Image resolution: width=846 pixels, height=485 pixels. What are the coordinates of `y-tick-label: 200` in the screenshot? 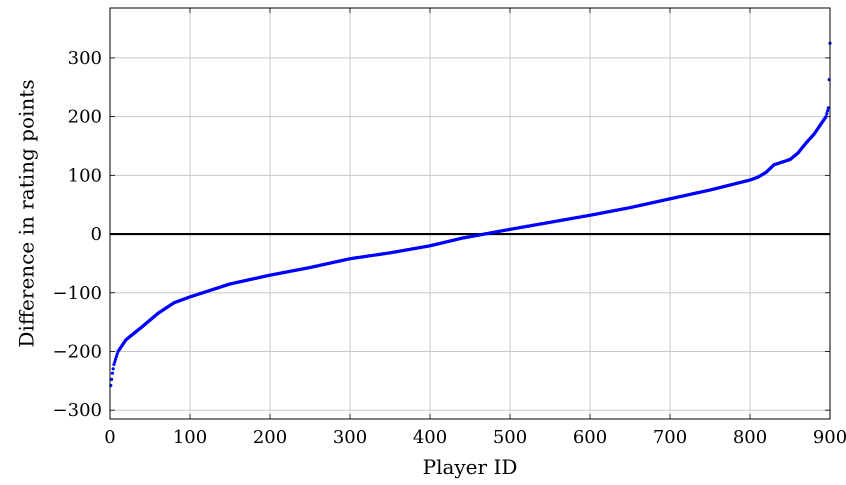 It's located at (85, 117).